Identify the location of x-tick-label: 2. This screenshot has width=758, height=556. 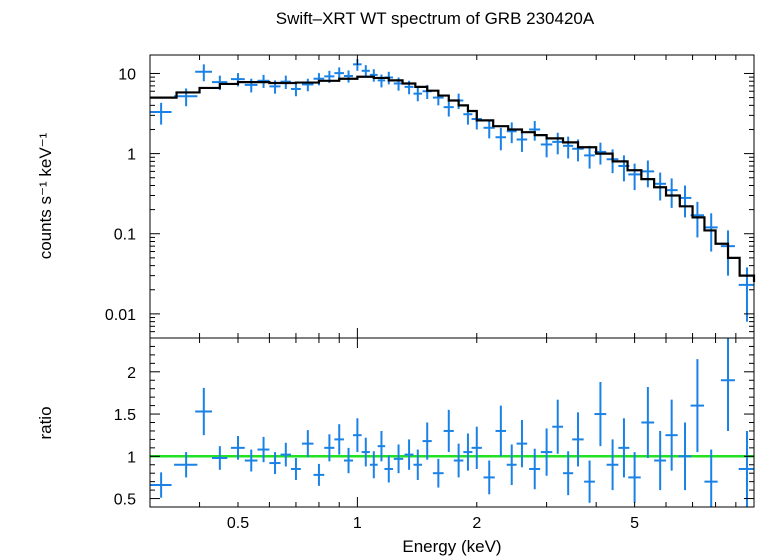
(476, 523).